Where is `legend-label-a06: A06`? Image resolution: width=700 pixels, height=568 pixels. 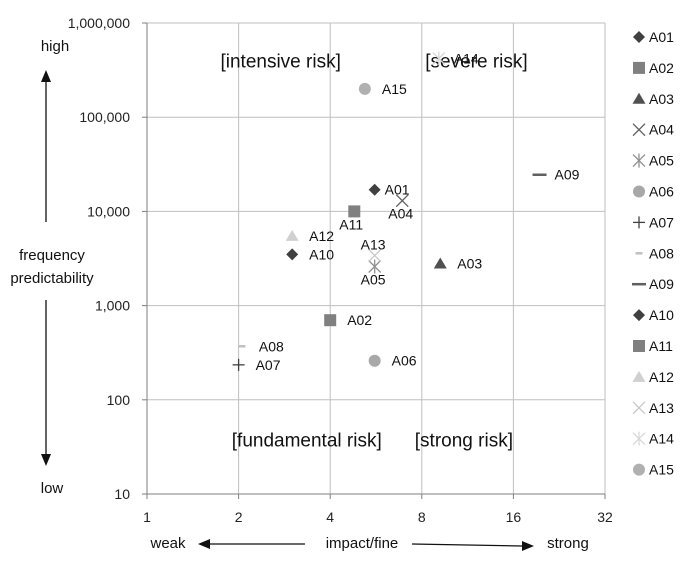
legend-label-a06: A06 is located at coordinates (661, 192).